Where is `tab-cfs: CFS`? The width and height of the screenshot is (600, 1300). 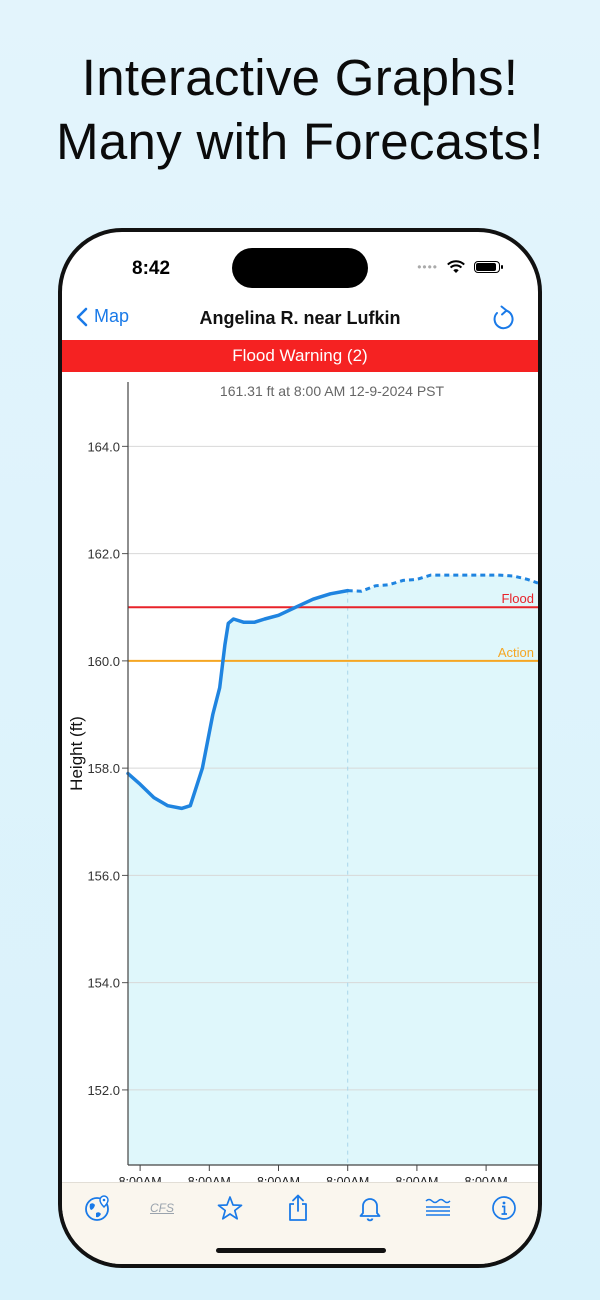
tab-cfs: CFS is located at coordinates (162, 1208).